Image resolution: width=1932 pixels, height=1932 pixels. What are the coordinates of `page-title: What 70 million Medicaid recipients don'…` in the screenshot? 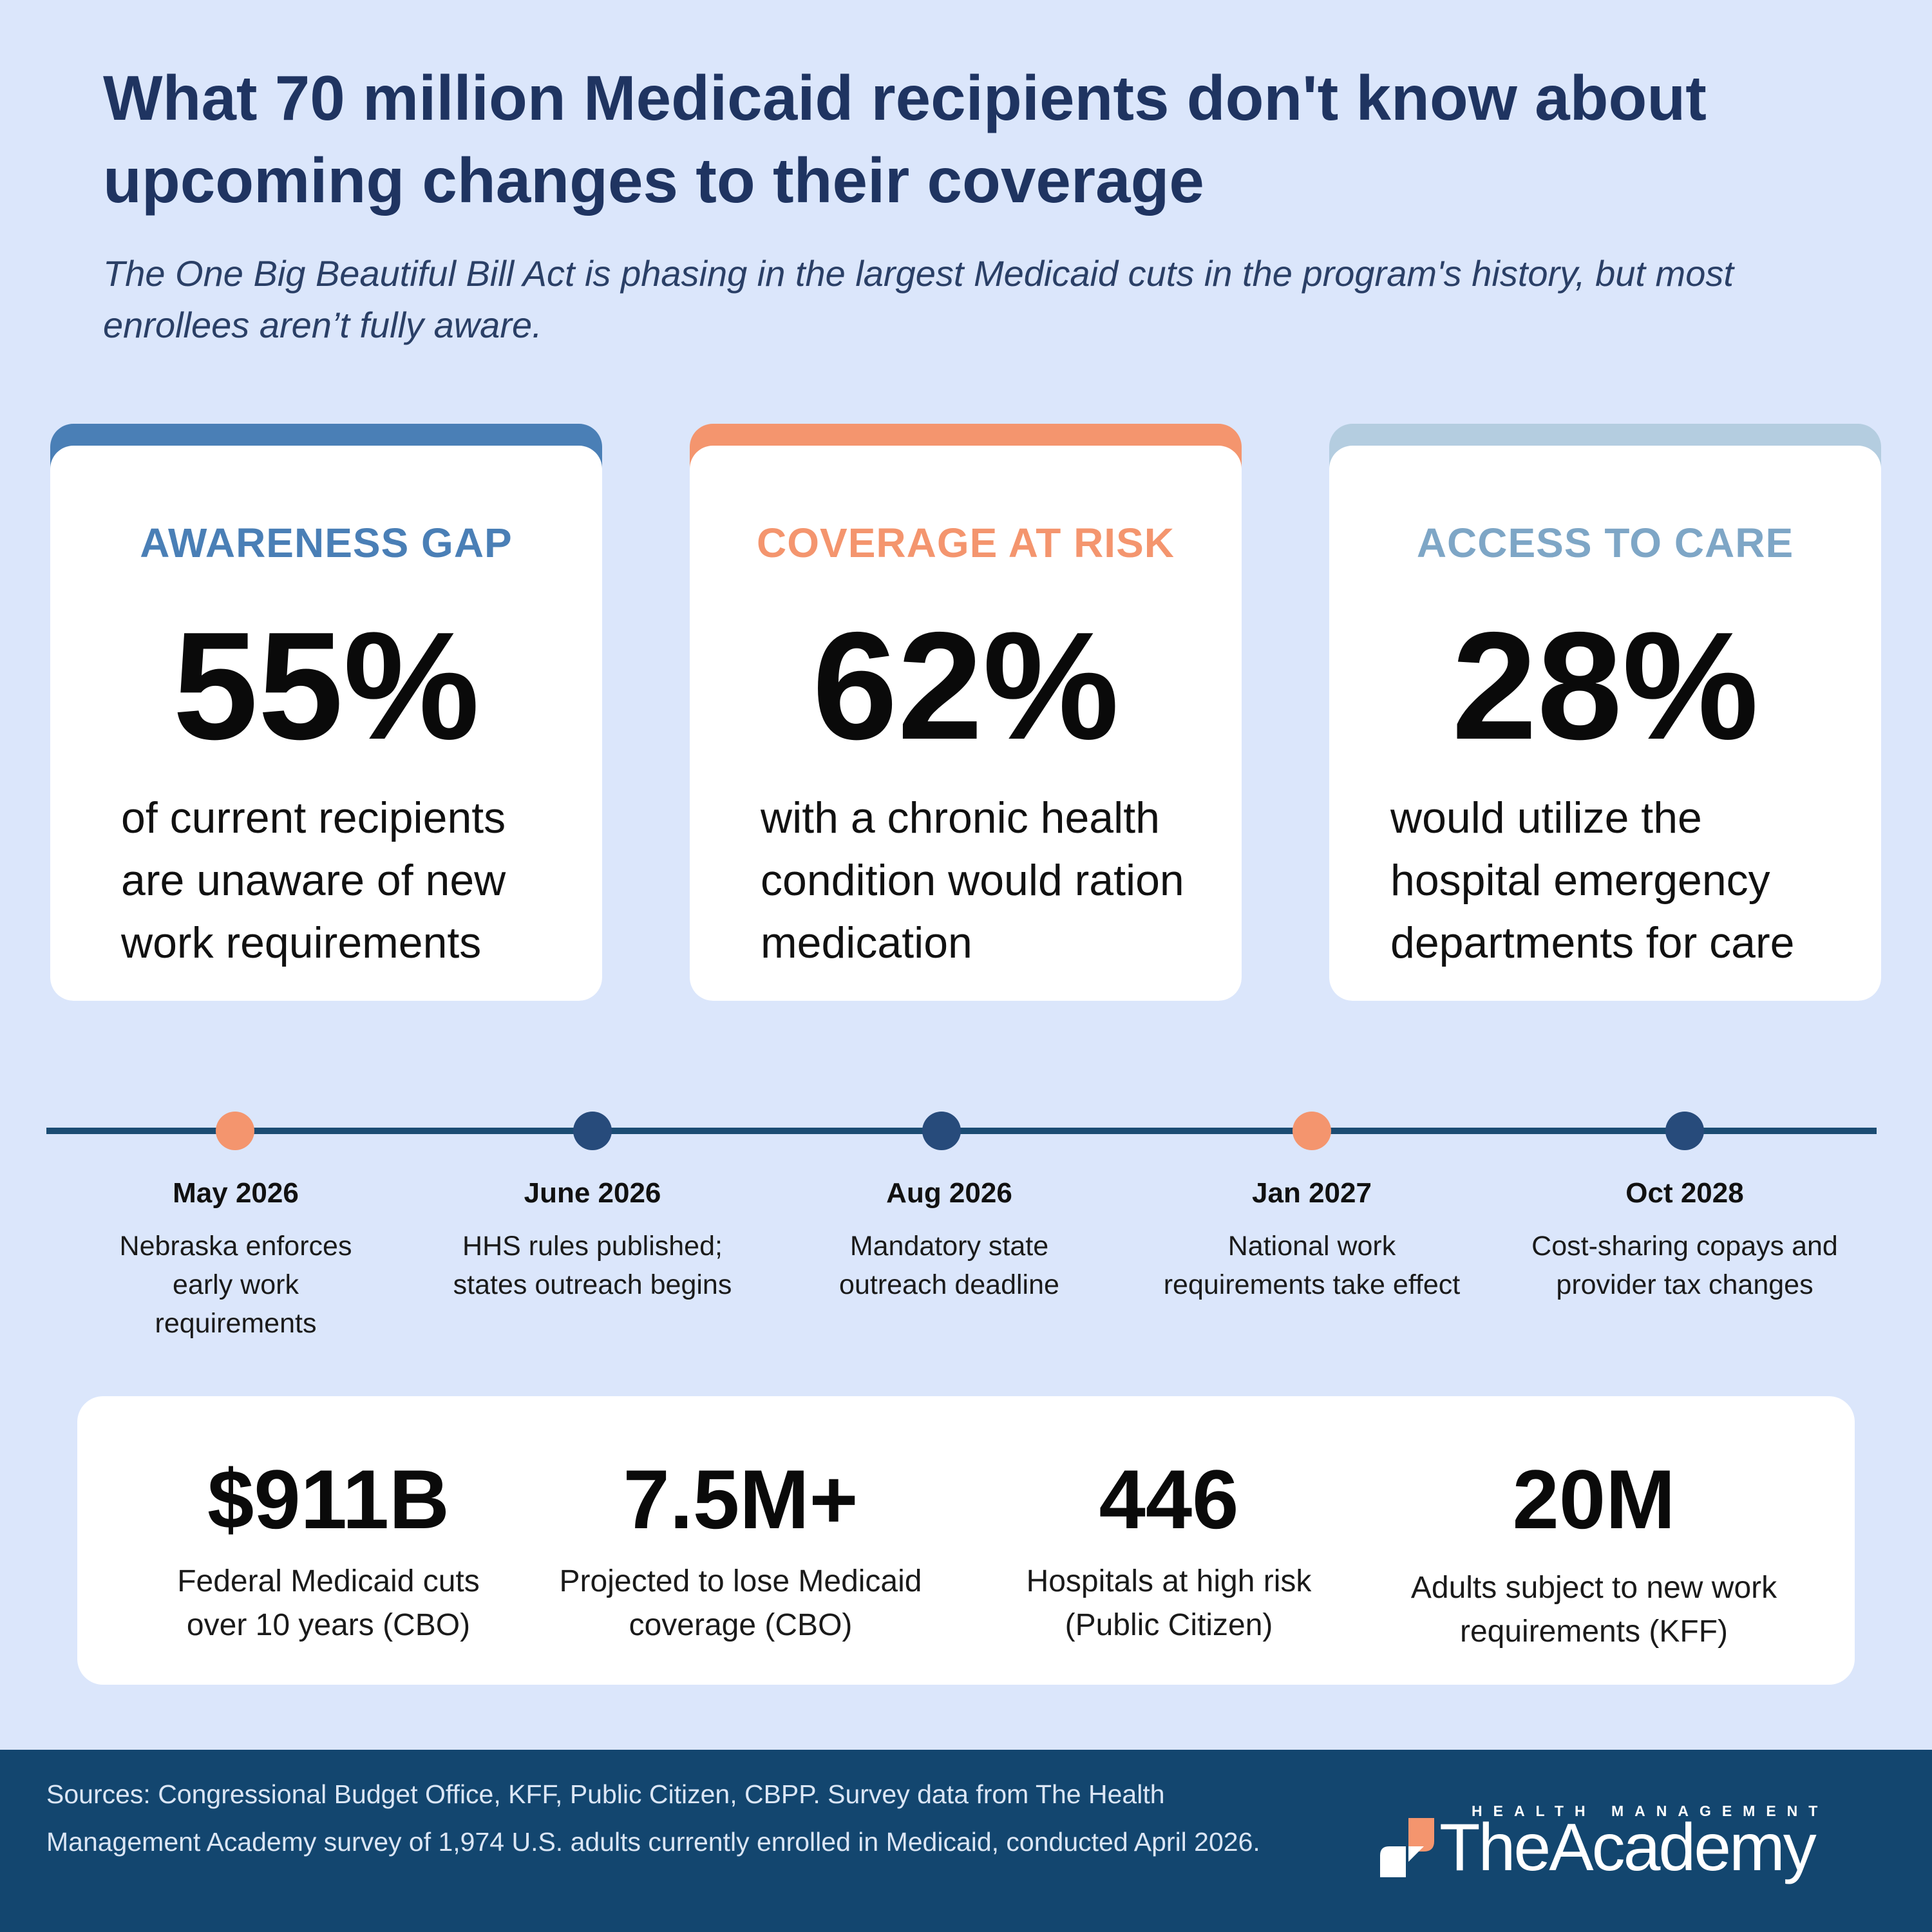 It's located at (905, 139).